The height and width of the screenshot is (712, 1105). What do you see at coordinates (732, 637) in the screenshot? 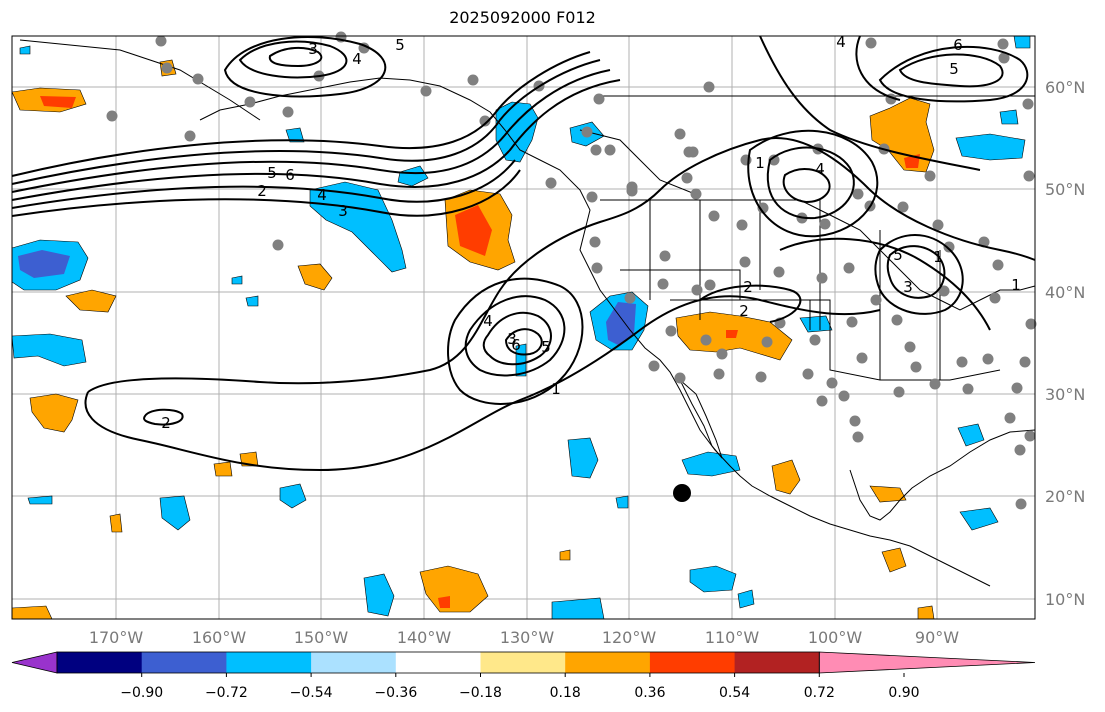
I see `longitude-label: 110°W` at bounding box center [732, 637].